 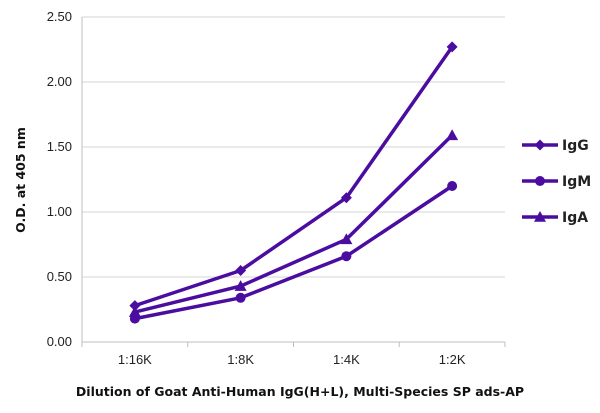 I want to click on x-tick-label: 1:2K, so click(x=452, y=359).